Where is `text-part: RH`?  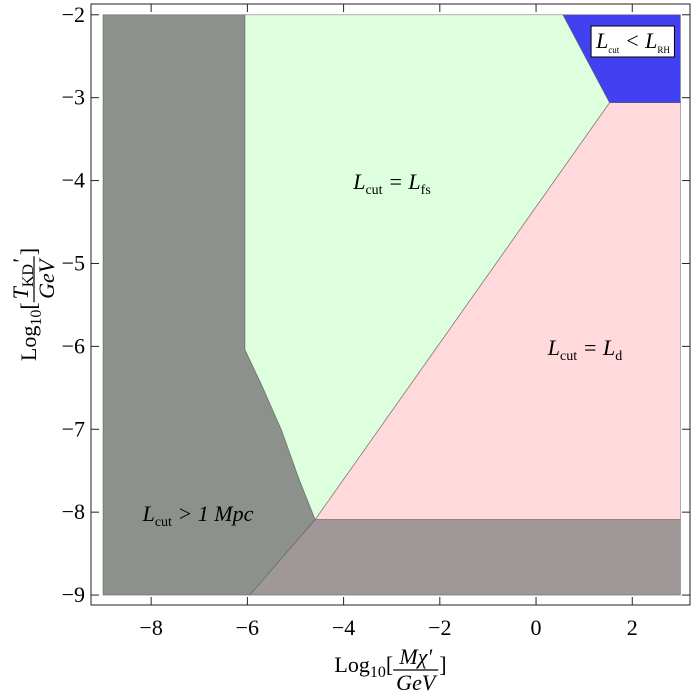 text-part: RH is located at coordinates (663, 50).